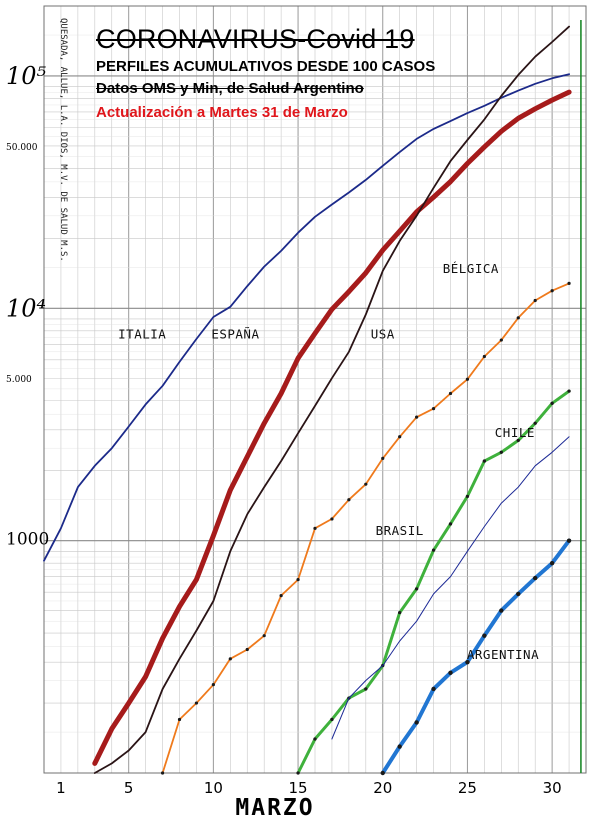  I want to click on series-label-chile: CHILE, so click(515, 432).